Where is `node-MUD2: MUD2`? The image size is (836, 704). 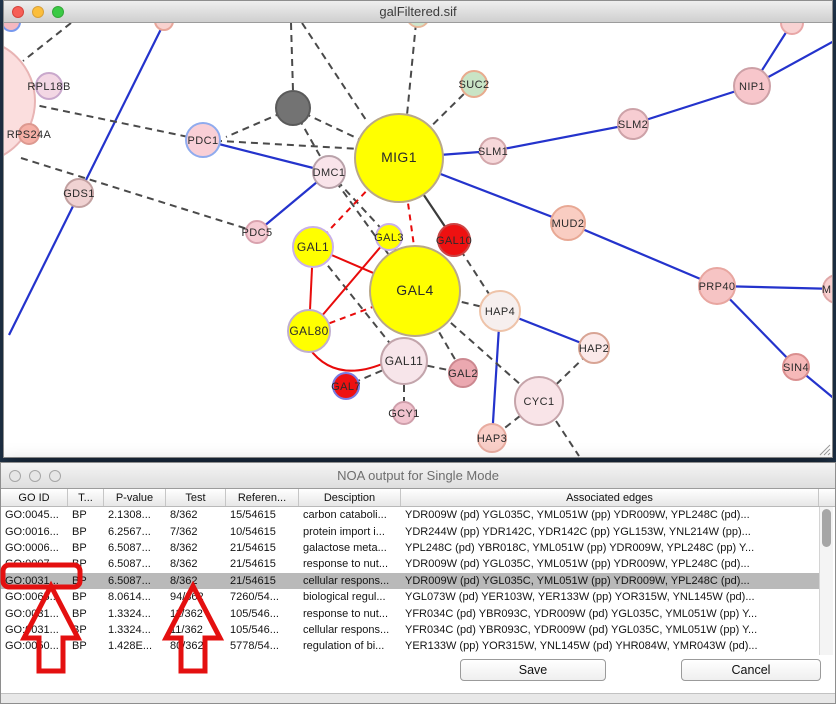 node-MUD2: MUD2 is located at coordinates (568, 223).